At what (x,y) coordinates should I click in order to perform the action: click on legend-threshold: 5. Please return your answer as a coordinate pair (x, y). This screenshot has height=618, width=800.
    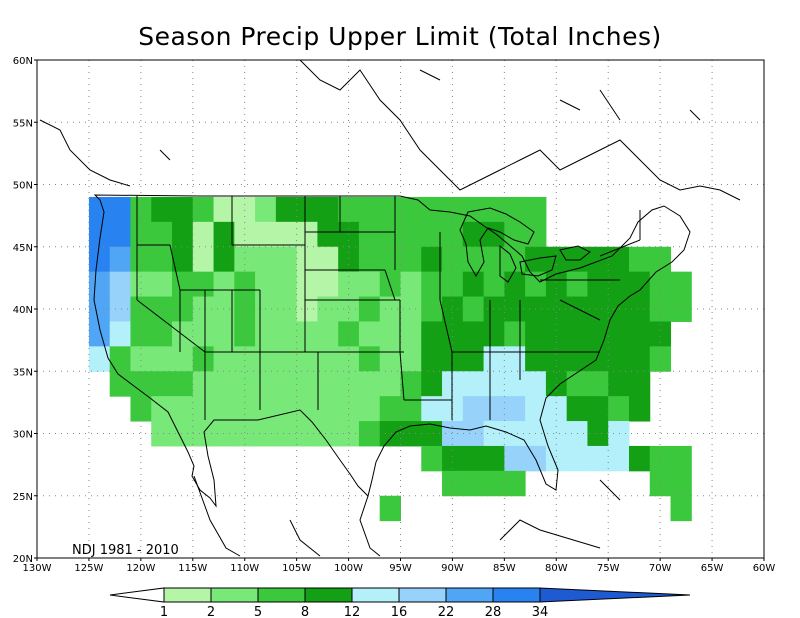
    Looking at the image, I should click on (258, 611).